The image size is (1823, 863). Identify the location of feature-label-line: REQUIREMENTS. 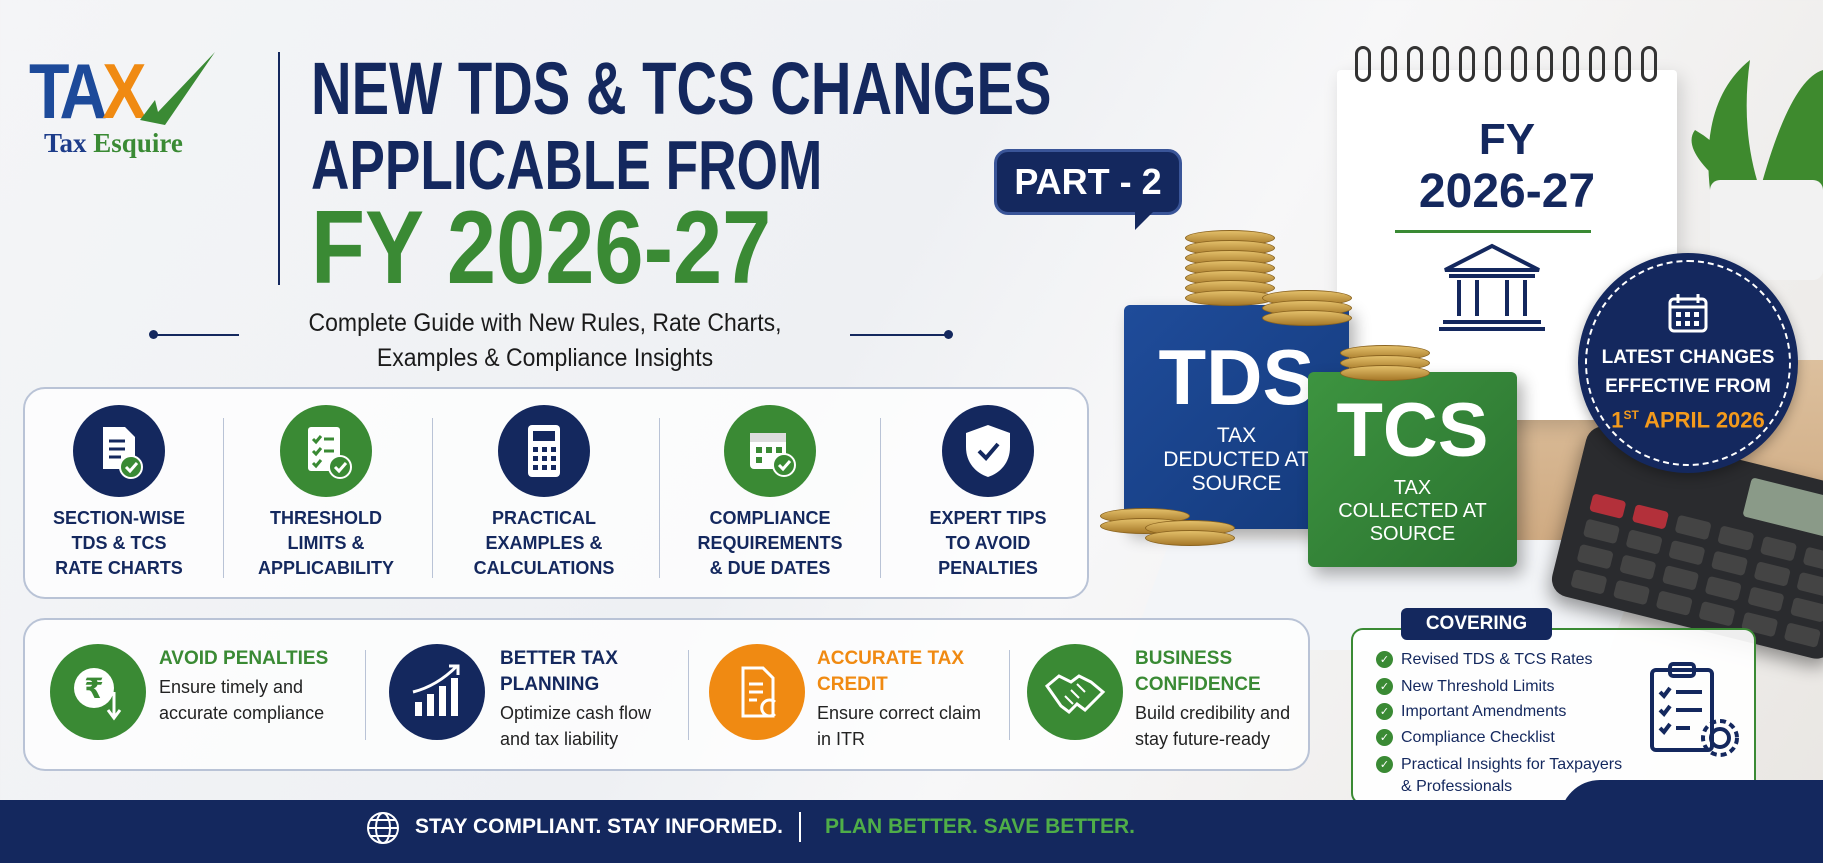
(770, 543).